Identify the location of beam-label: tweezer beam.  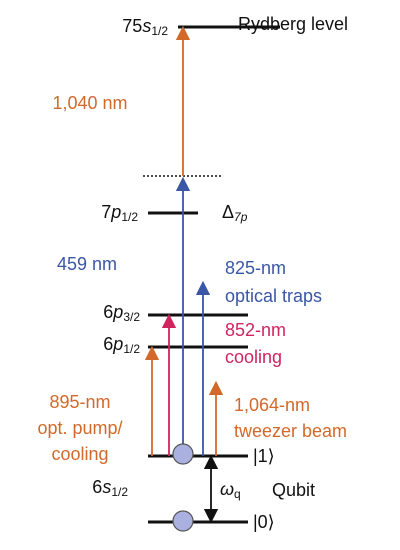
(290, 431).